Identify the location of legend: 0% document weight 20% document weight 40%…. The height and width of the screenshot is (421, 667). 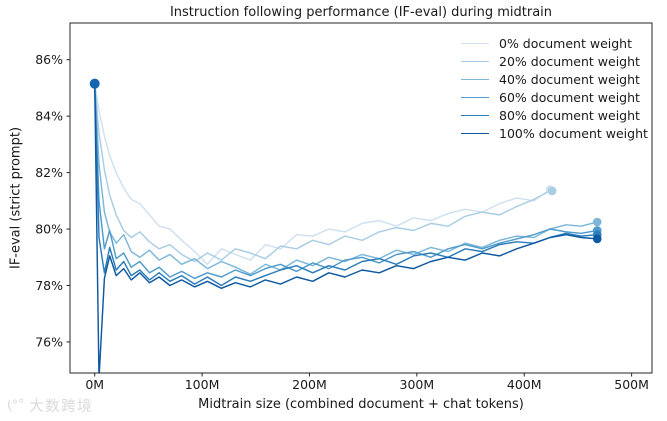
(554, 88).